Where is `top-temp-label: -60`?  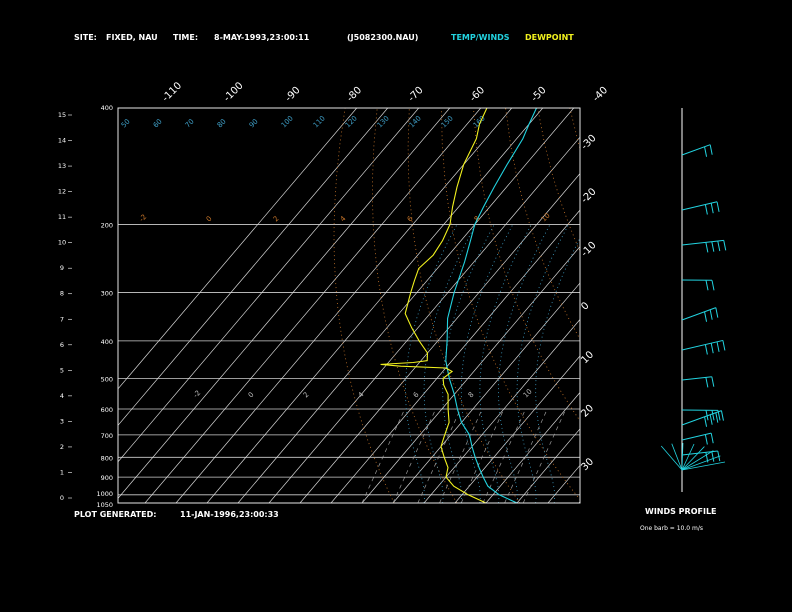
top-temp-label: -60 is located at coordinates (477, 94).